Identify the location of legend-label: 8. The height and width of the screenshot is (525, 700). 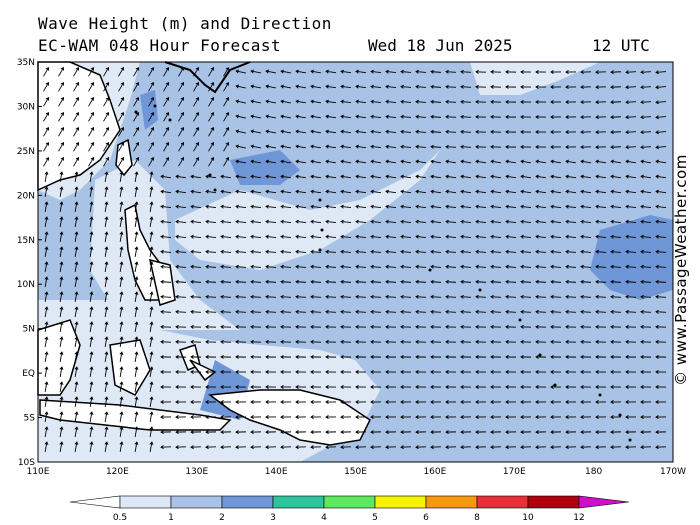
(477, 518).